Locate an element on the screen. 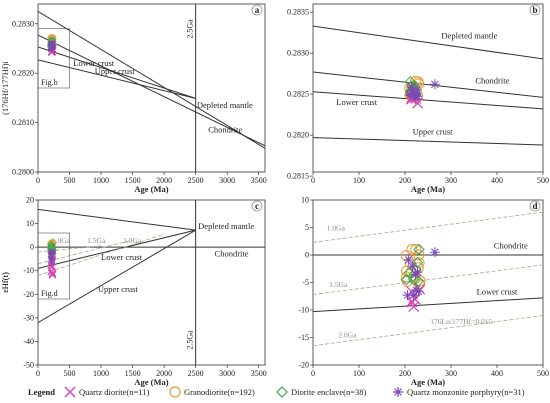 This screenshot has width=550, height=403. panel-letter: a is located at coordinates (257, 10).